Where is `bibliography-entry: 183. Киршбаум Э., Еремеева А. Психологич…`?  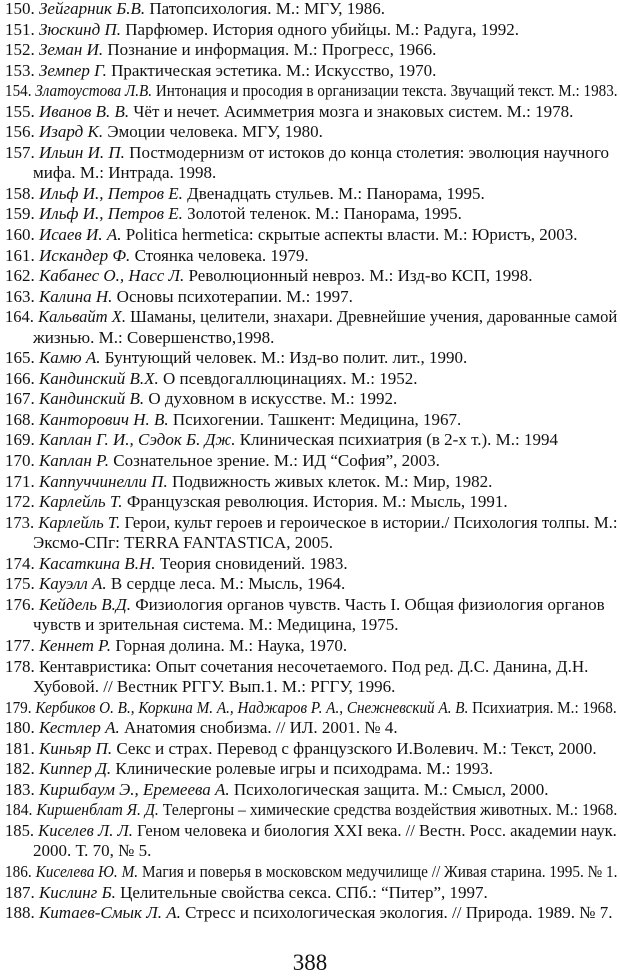
bibliography-entry: 183. Киршбаум Э., Еремеева А. Психологич… is located at coordinates (311, 790).